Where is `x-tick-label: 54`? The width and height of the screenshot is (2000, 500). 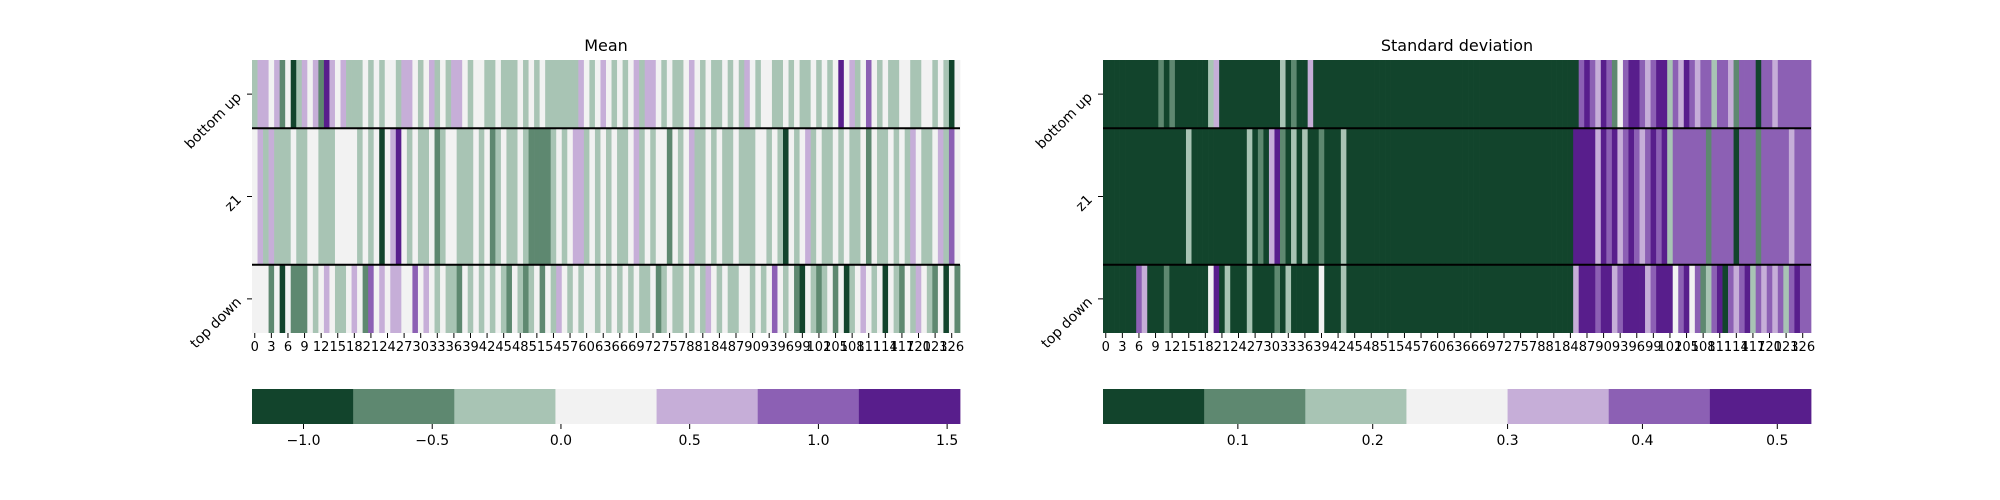
x-tick-label: 54 is located at coordinates (1404, 347).